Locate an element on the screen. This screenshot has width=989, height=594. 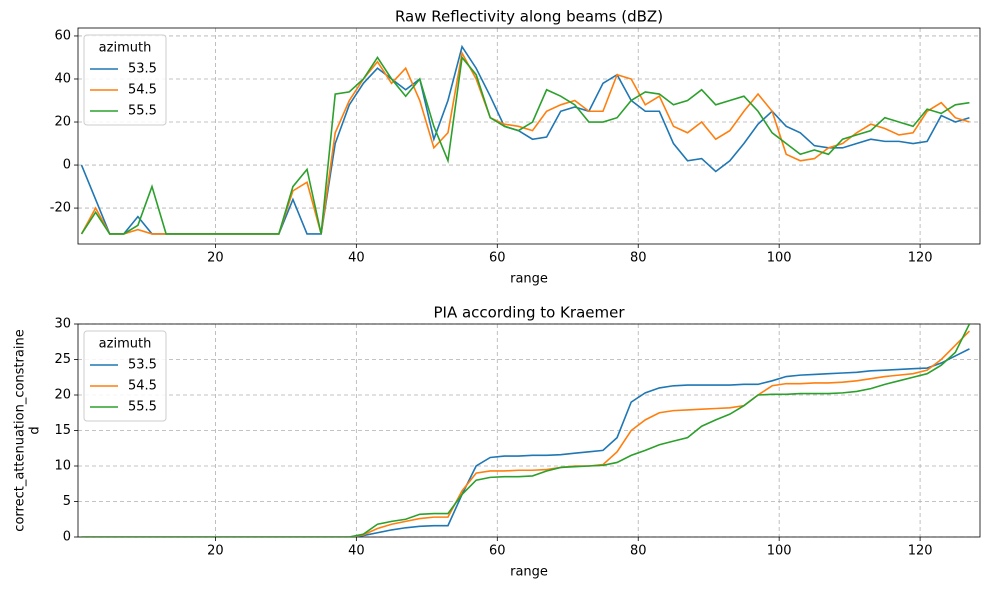
y-tick-label: 10 is located at coordinates (62, 466).